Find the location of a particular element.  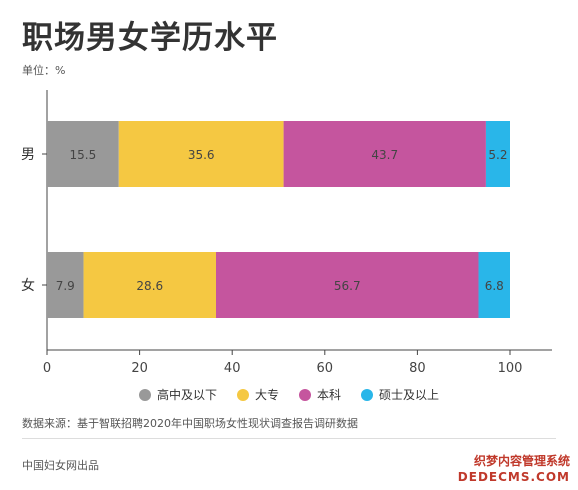

x-tick-label: 80 is located at coordinates (417, 368).